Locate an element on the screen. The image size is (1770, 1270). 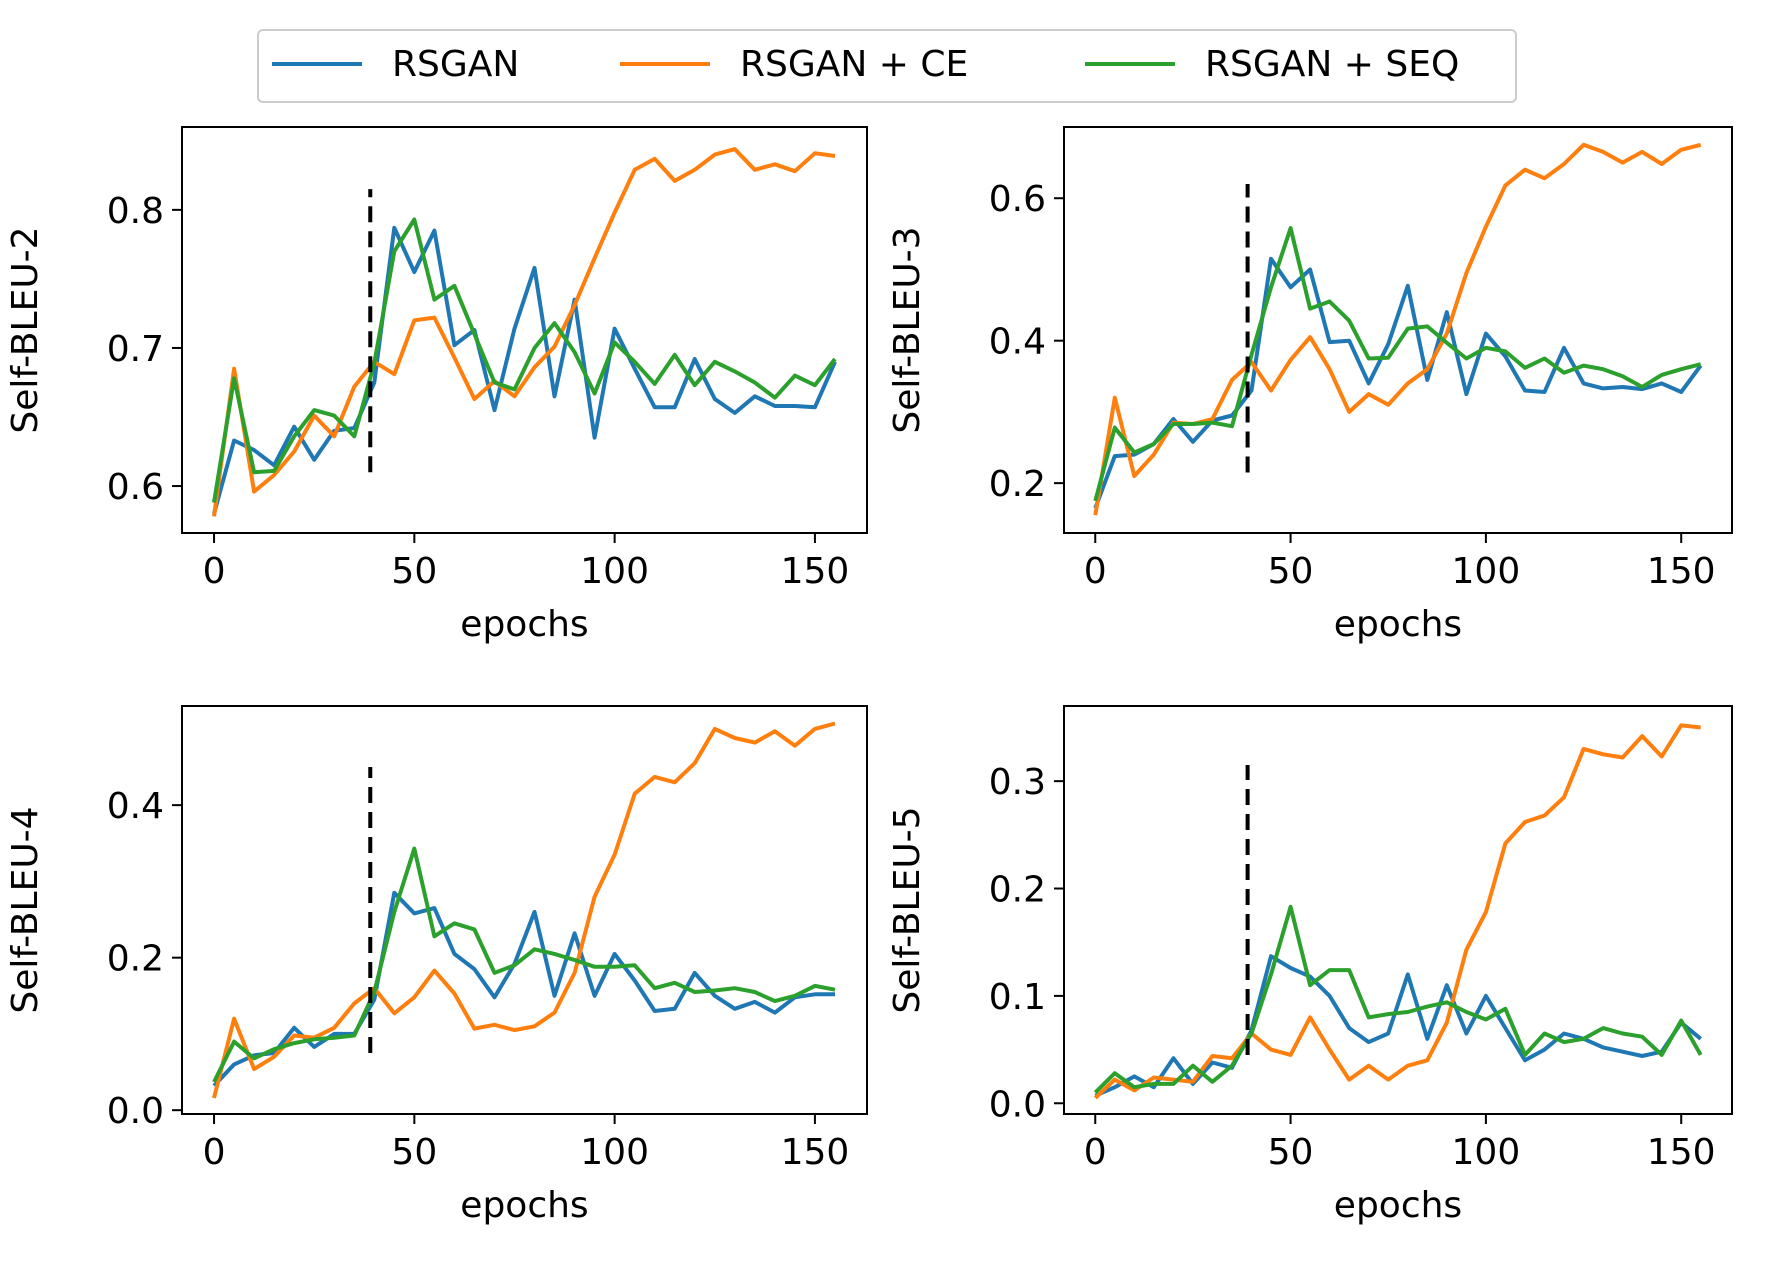
legend-label-rsgan-ce: RSGAN + CE is located at coordinates (854, 64).